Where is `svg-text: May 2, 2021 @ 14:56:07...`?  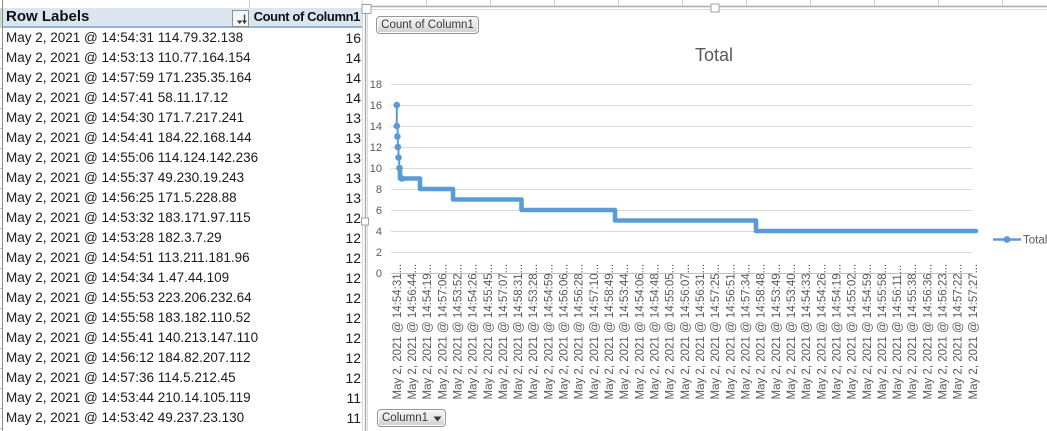 svg-text: May 2, 2021 @ 14:56:07... is located at coordinates (686, 332).